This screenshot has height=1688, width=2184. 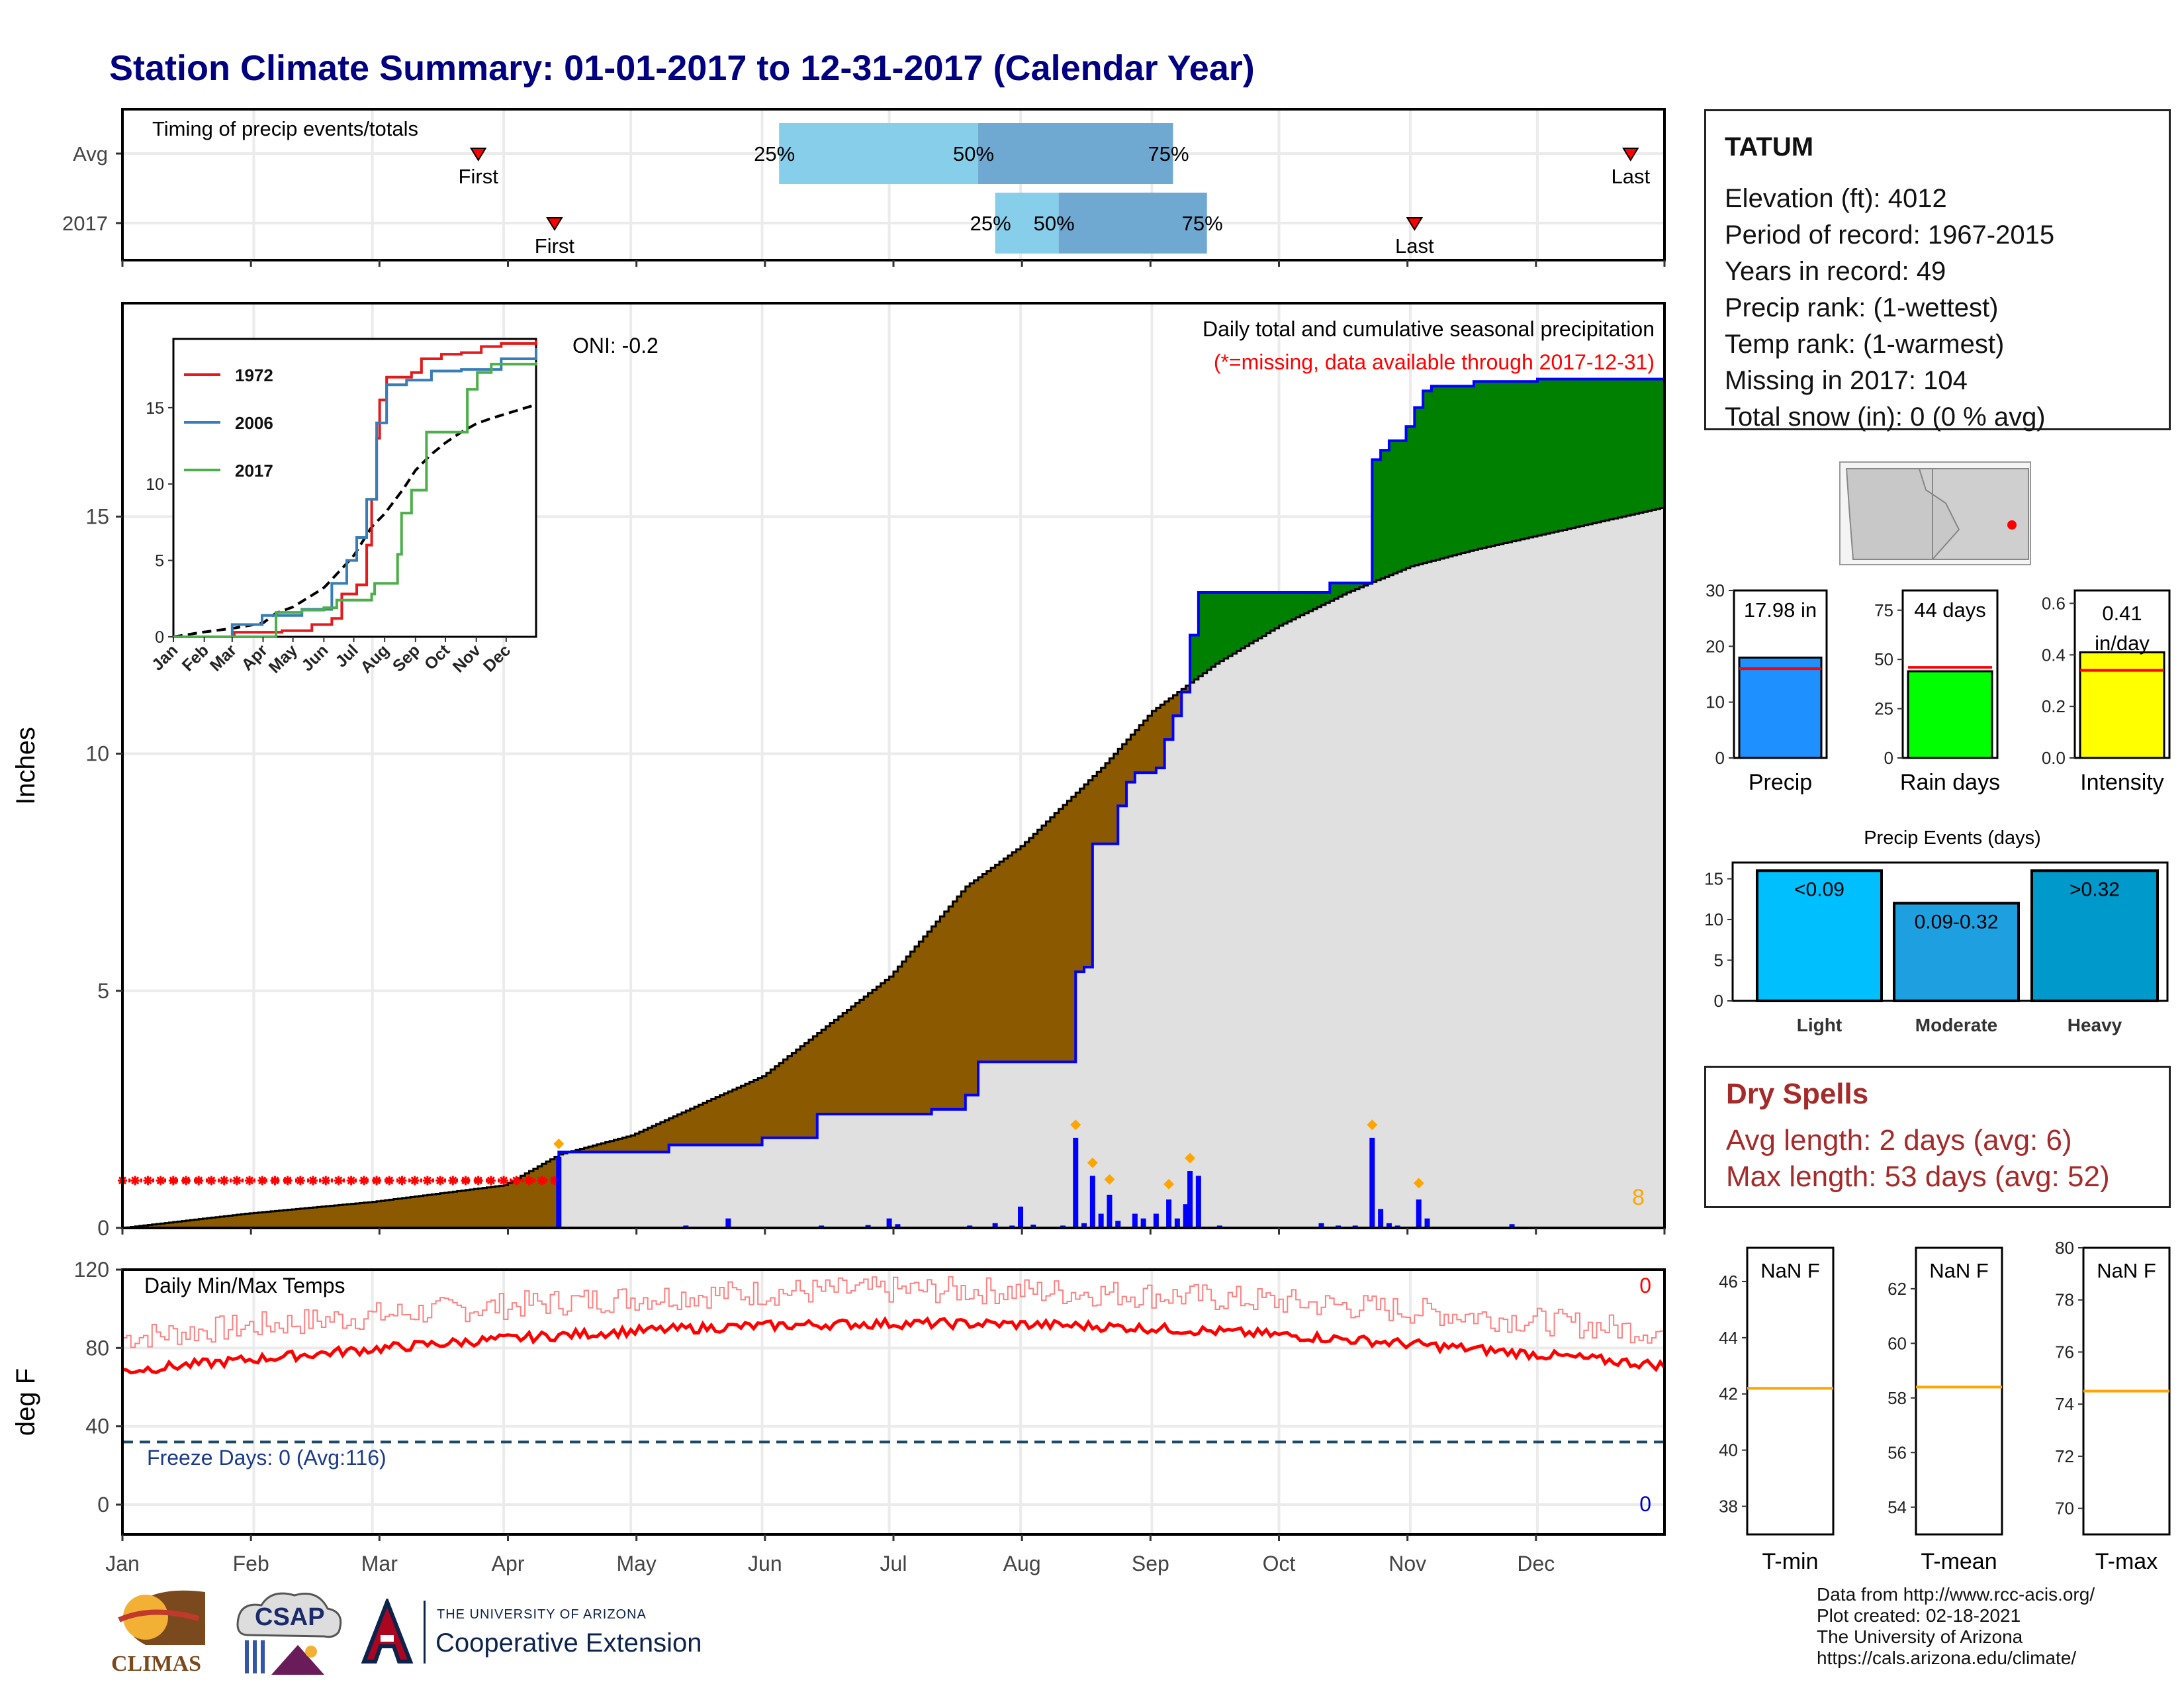 What do you see at coordinates (97, 754) in the screenshot?
I see `precip-y-tick-label: 10` at bounding box center [97, 754].